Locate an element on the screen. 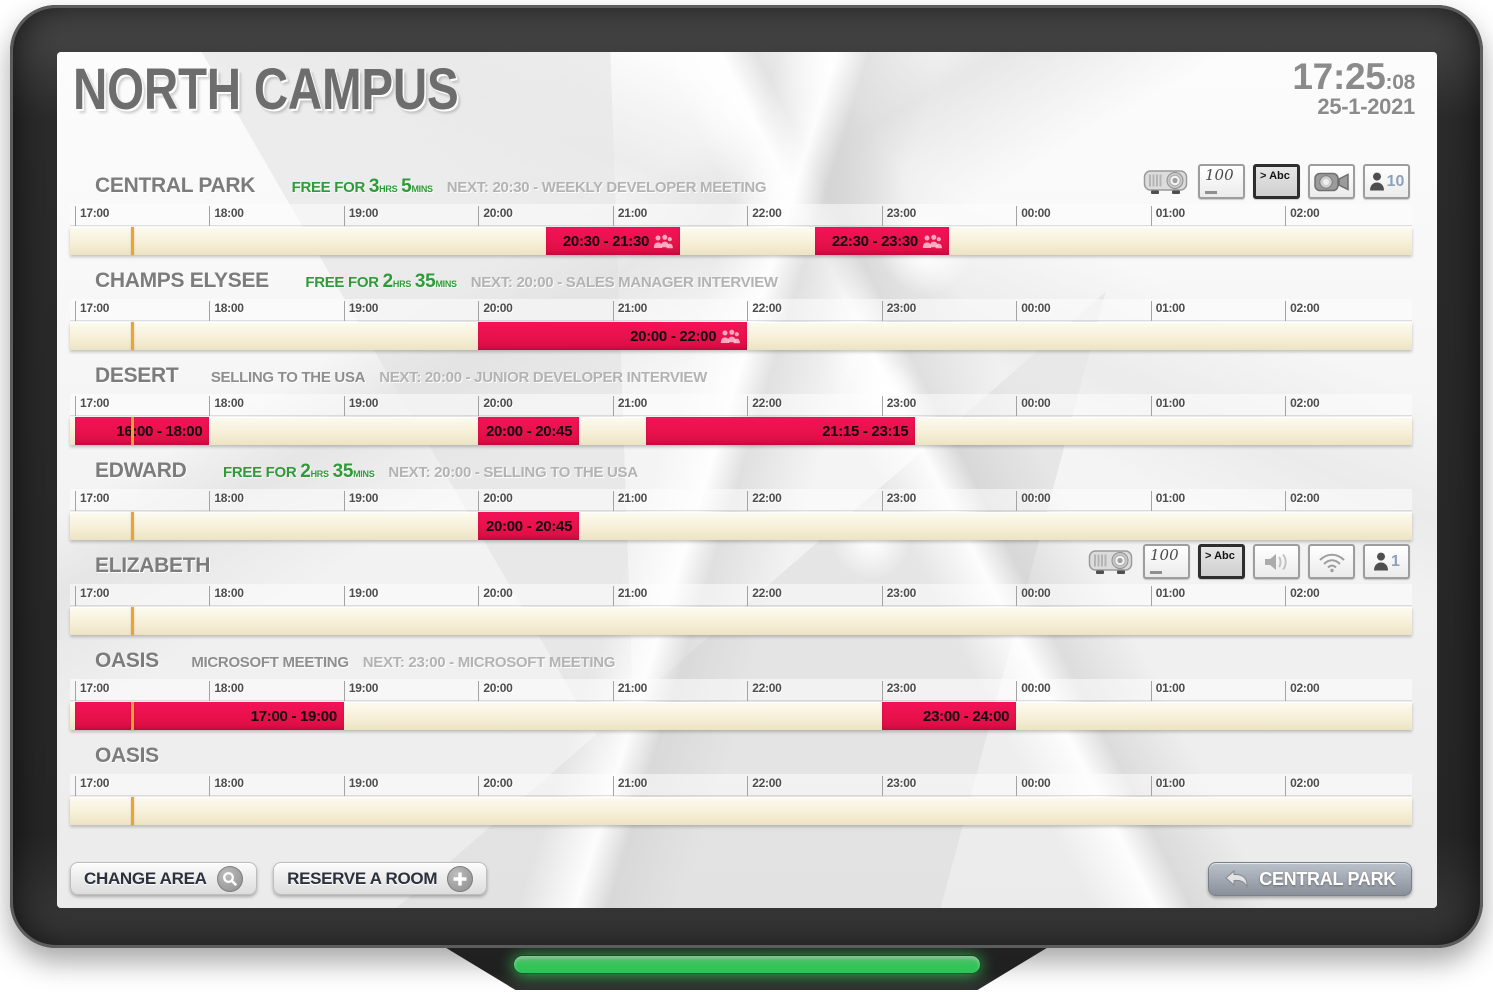 This screenshot has height=1000, width=1493. clock: 17:25:08 25-1-2021 is located at coordinates (1353, 87).